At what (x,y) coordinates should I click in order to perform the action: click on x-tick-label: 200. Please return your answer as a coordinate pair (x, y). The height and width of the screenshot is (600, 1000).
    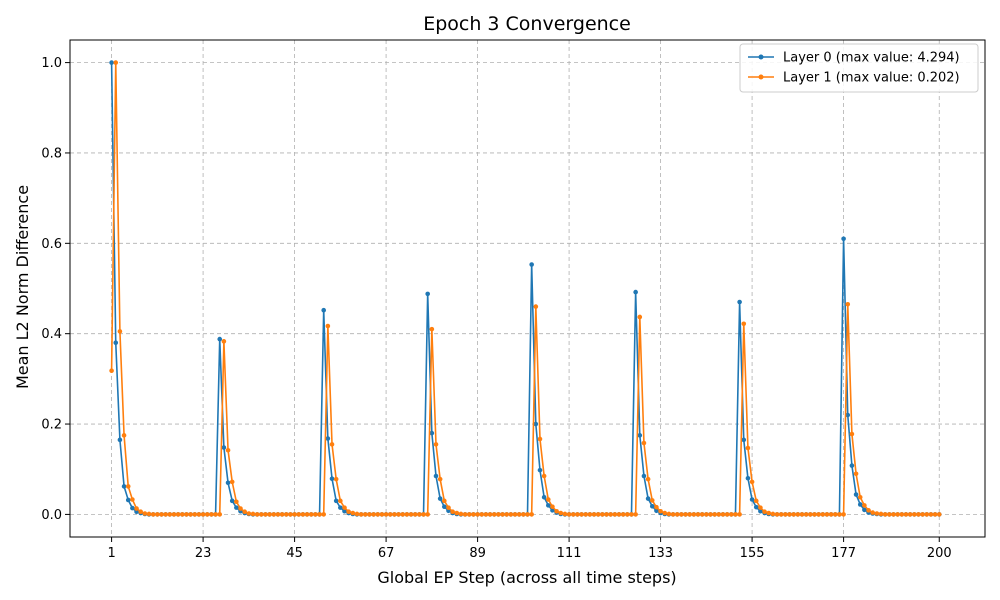
    Looking at the image, I should click on (939, 553).